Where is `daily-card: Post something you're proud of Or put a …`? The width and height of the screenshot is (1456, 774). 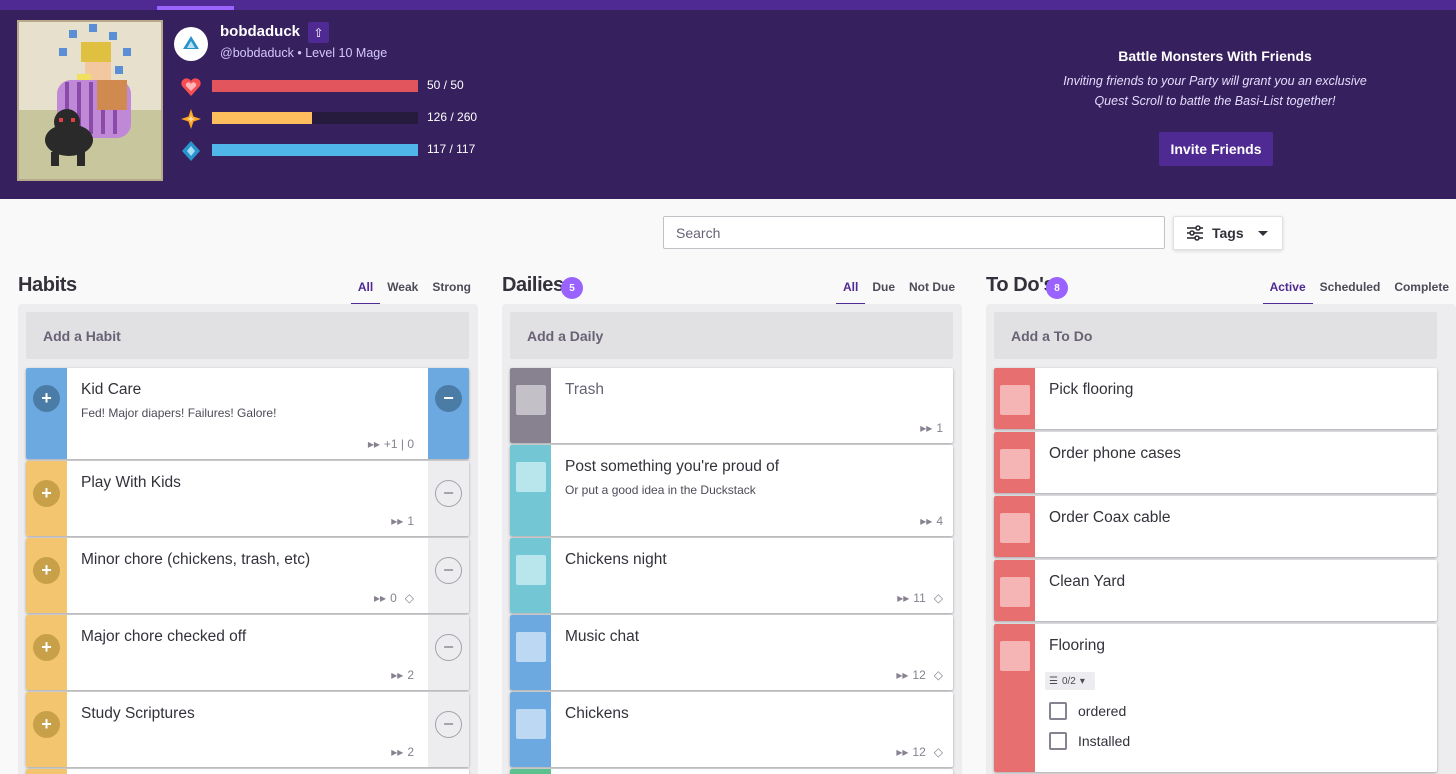
daily-card: Post something you're proud of Or put a … is located at coordinates (731, 490).